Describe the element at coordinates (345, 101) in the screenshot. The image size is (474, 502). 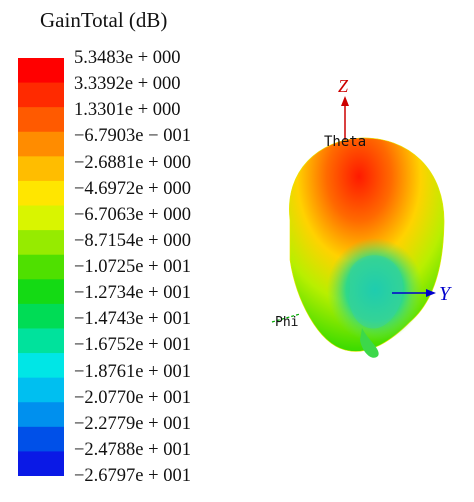
I see `z-axis-arrow` at that location.